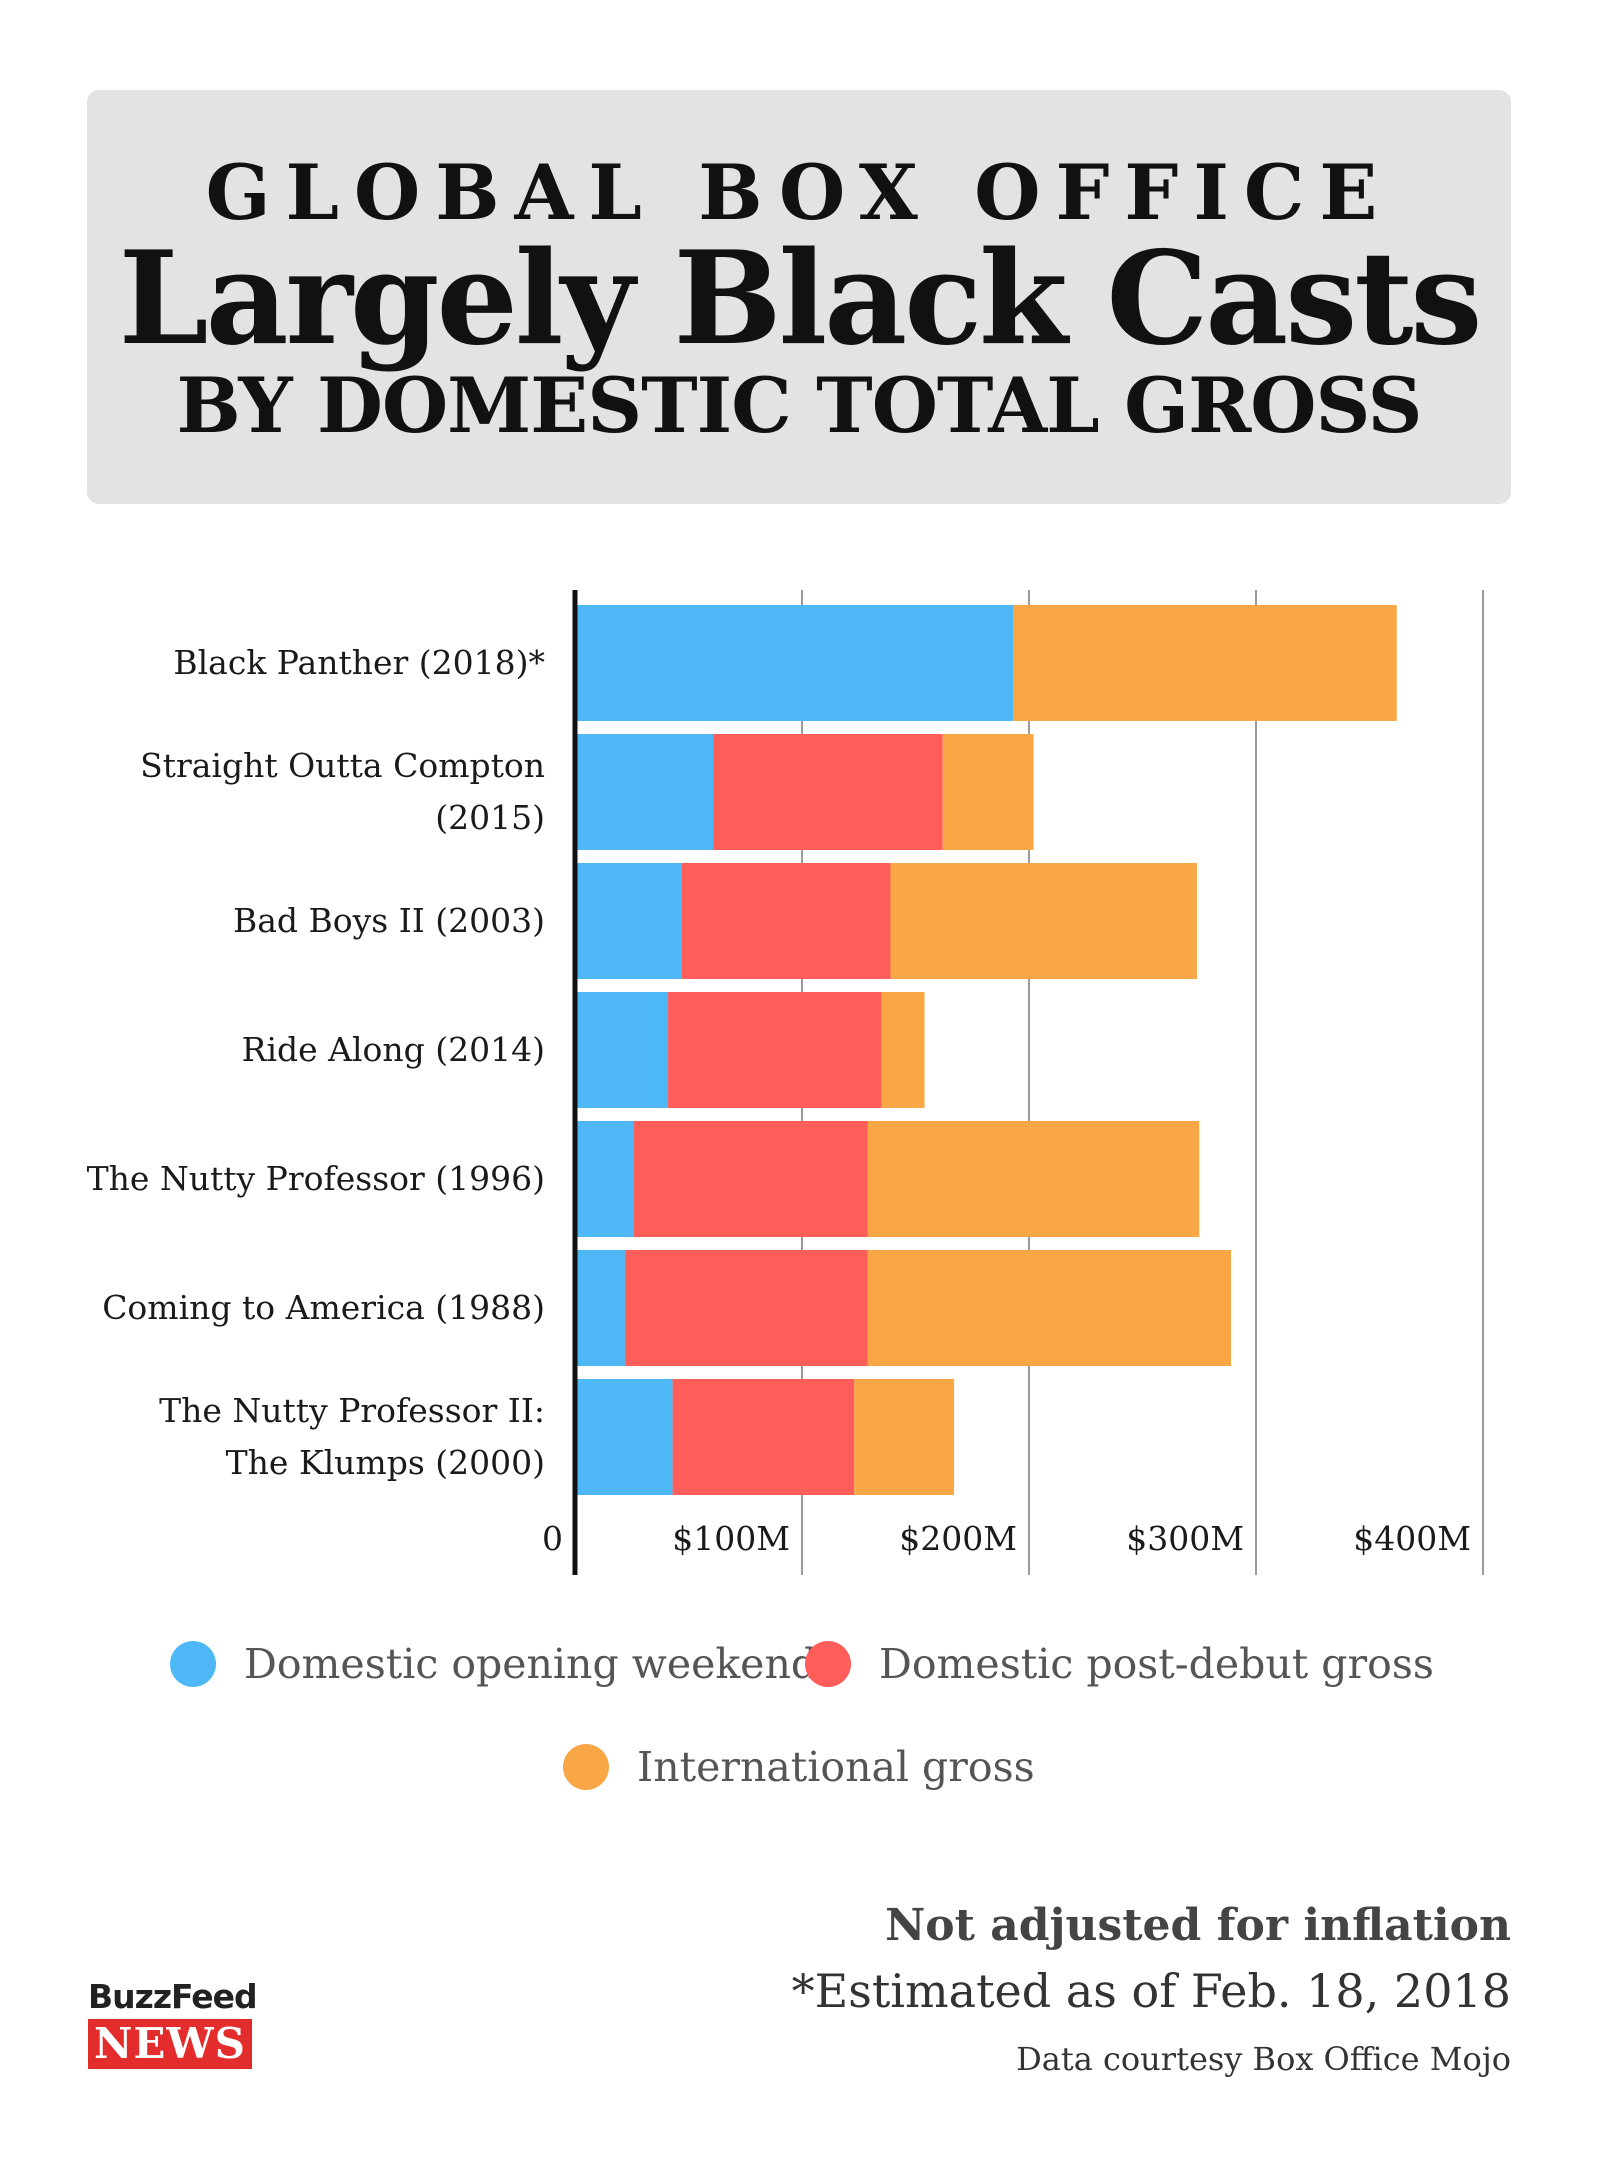  I want to click on category-label-4: The Nutty Professor (1996), so click(316, 1178).